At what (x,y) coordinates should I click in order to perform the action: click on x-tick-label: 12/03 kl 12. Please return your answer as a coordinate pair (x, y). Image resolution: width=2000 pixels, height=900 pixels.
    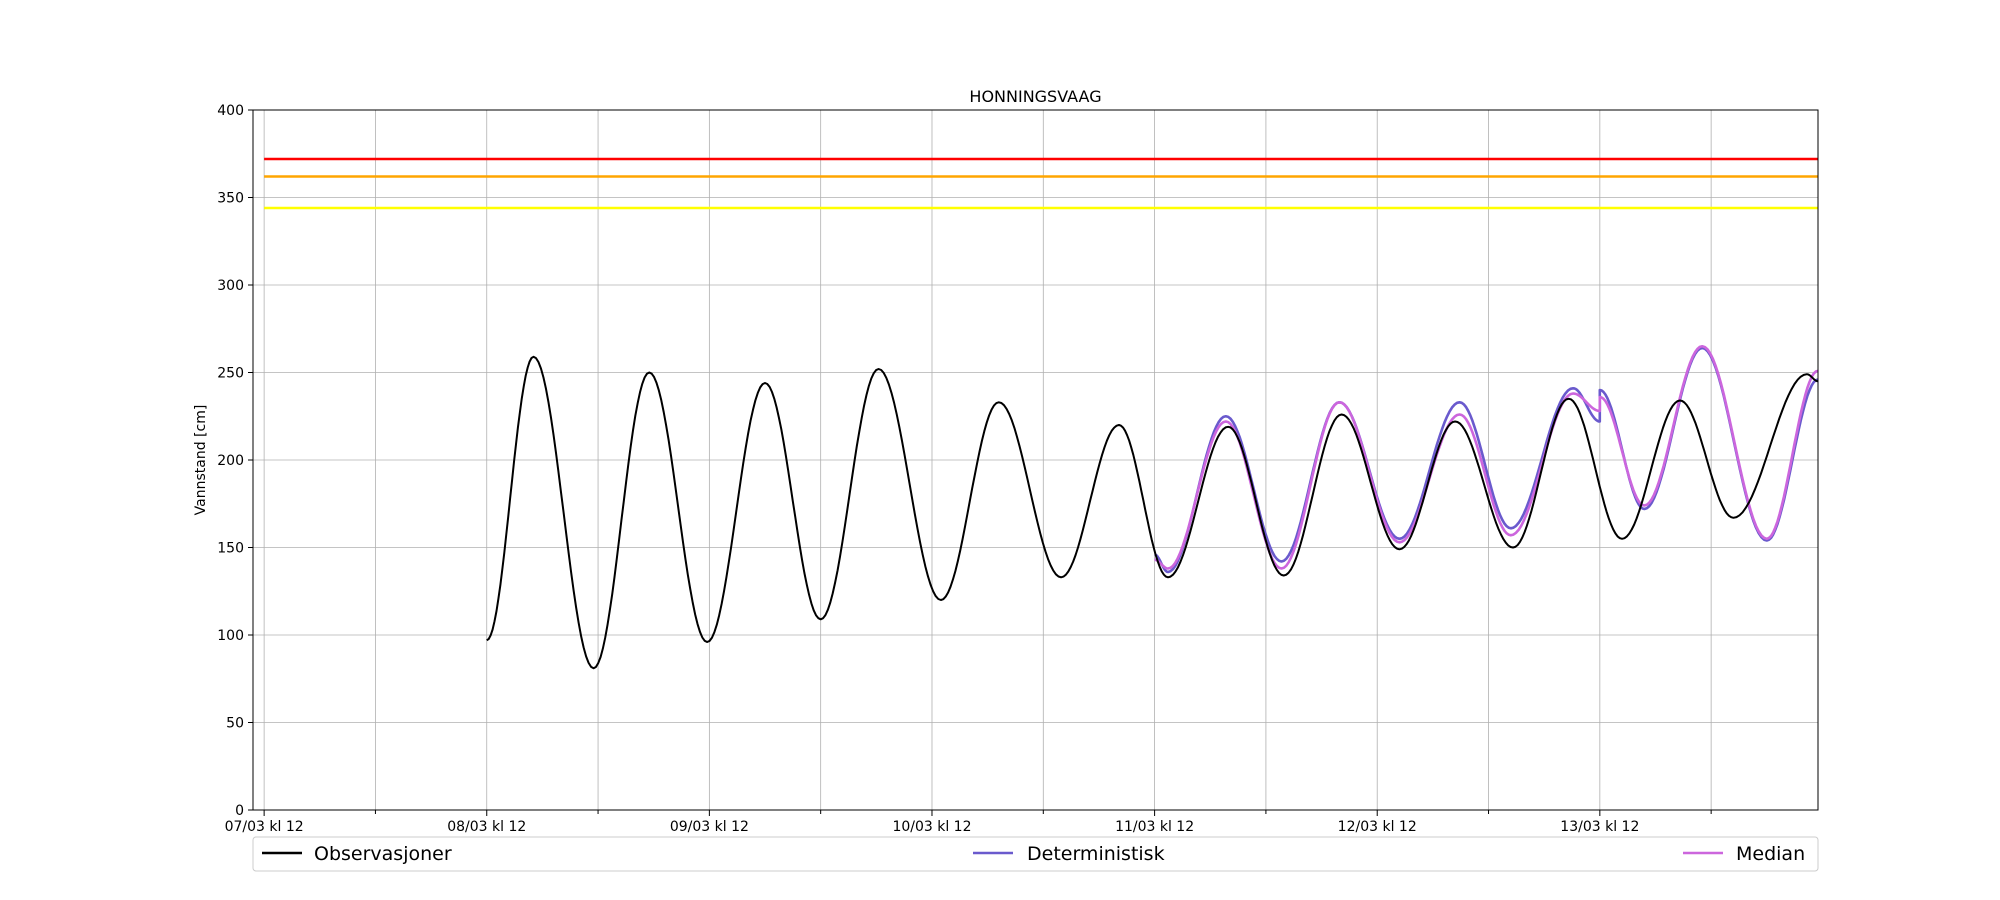
    Looking at the image, I should click on (1377, 827).